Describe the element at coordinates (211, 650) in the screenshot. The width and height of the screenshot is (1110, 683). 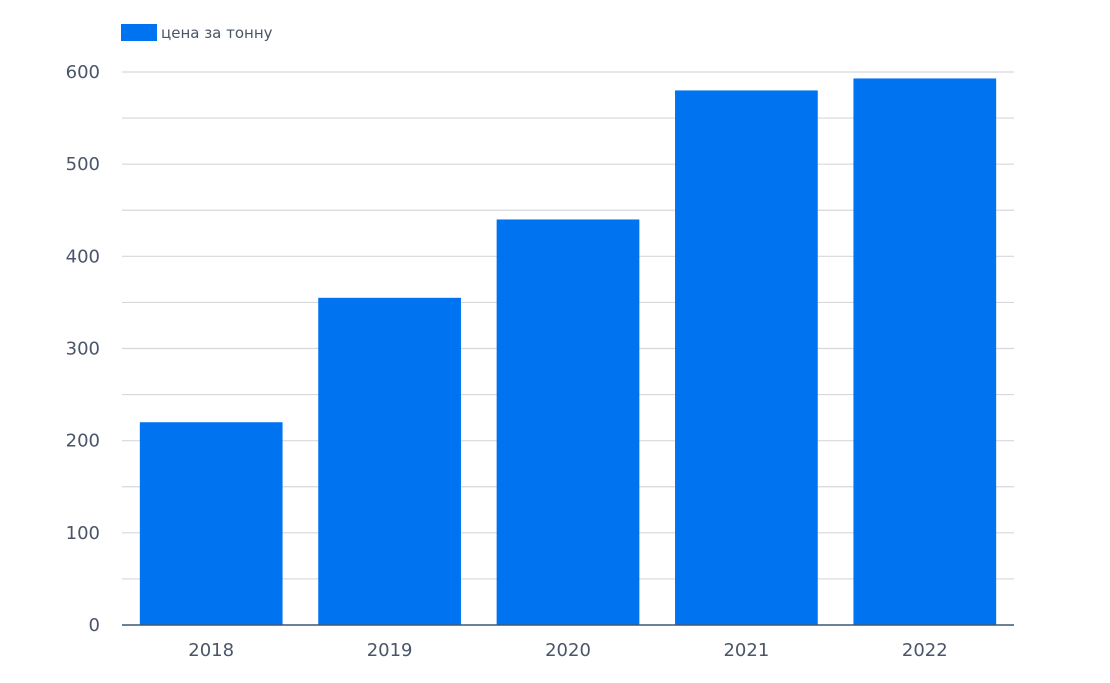
I see `x-tick-label: 2018` at that location.